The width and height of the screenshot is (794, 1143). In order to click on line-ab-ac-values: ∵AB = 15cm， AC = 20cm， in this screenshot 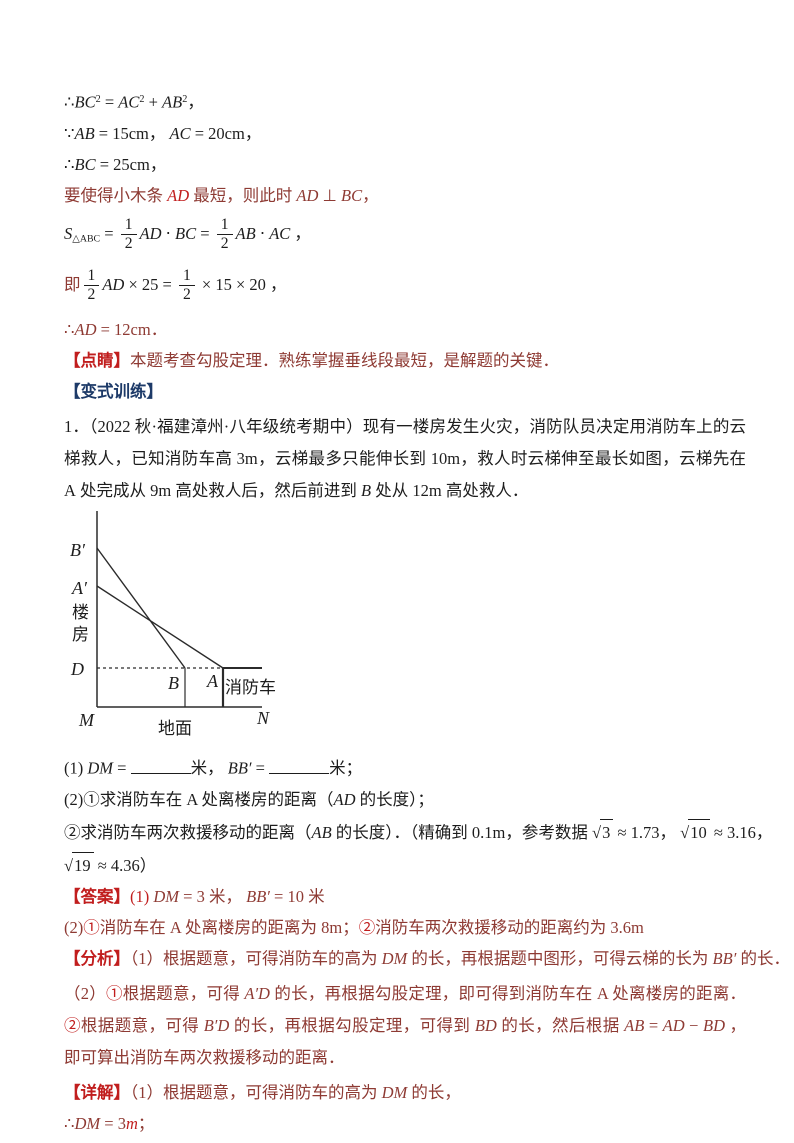, I will do `click(405, 134)`.